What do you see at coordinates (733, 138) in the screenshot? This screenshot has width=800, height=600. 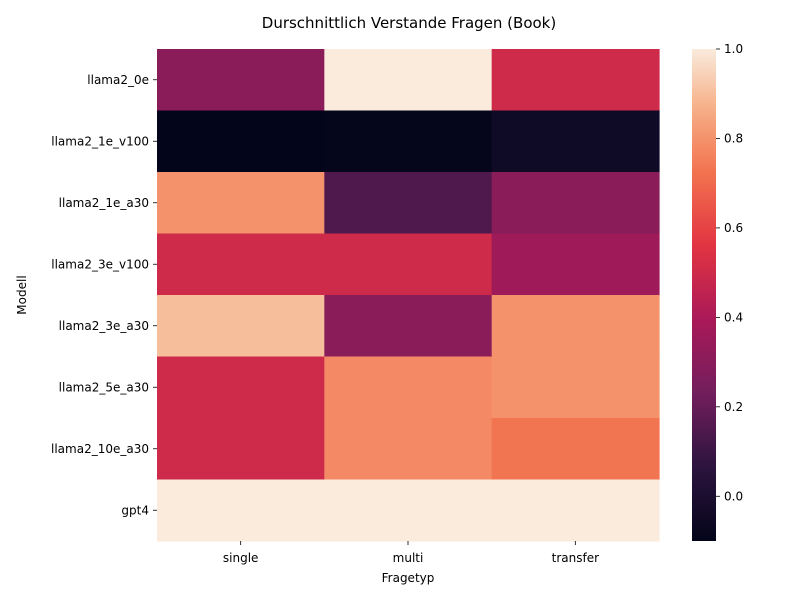 I see `colorbar-tick-label: 0.8` at bounding box center [733, 138].